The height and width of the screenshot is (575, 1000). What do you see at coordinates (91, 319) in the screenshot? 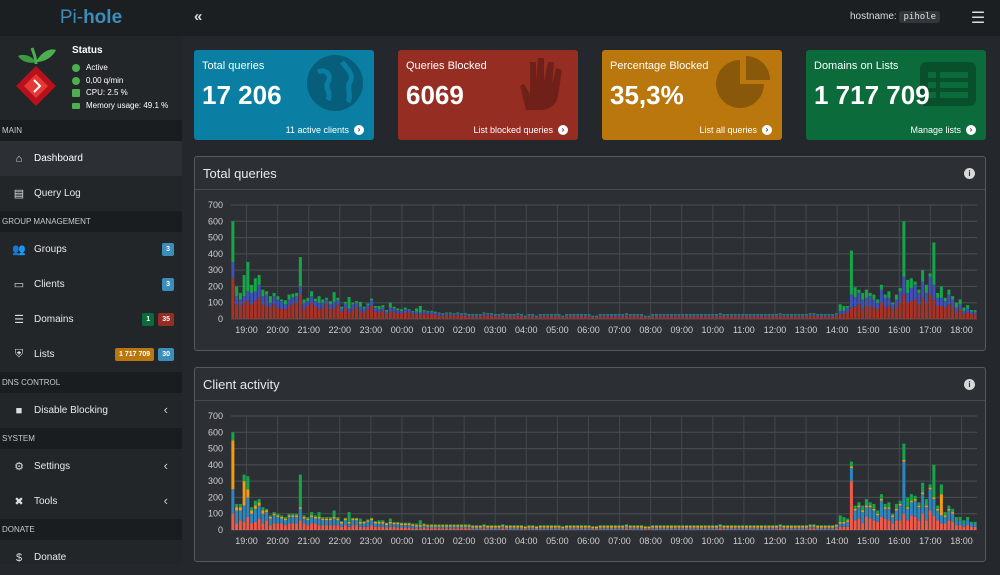
I see `sidebar-item-domains: ☰ Domains 1 35` at bounding box center [91, 319].